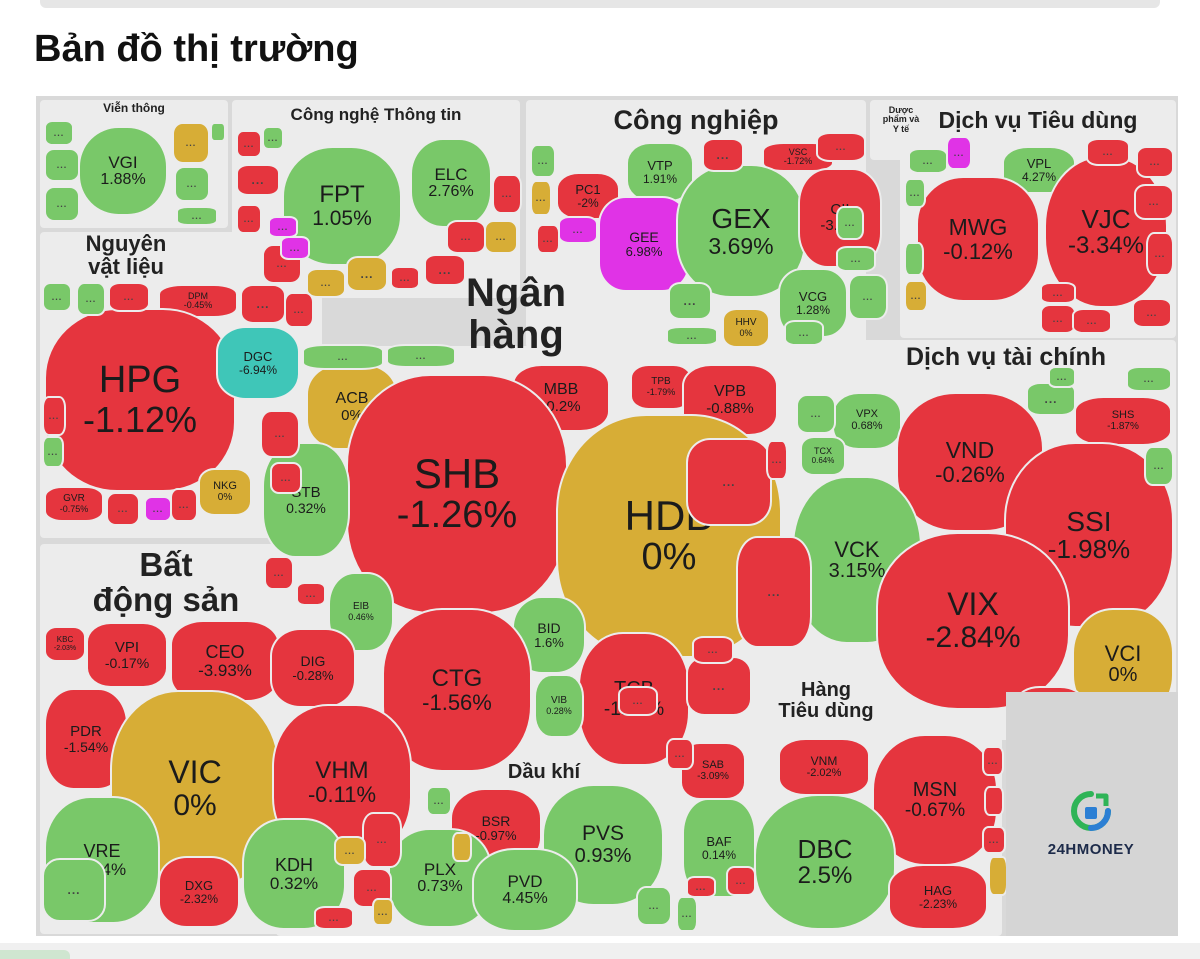 This screenshot has width=1200, height=959. Describe the element at coordinates (306, 500) in the screenshot. I see `ticker-tile-stb: STB 0.32%` at that location.